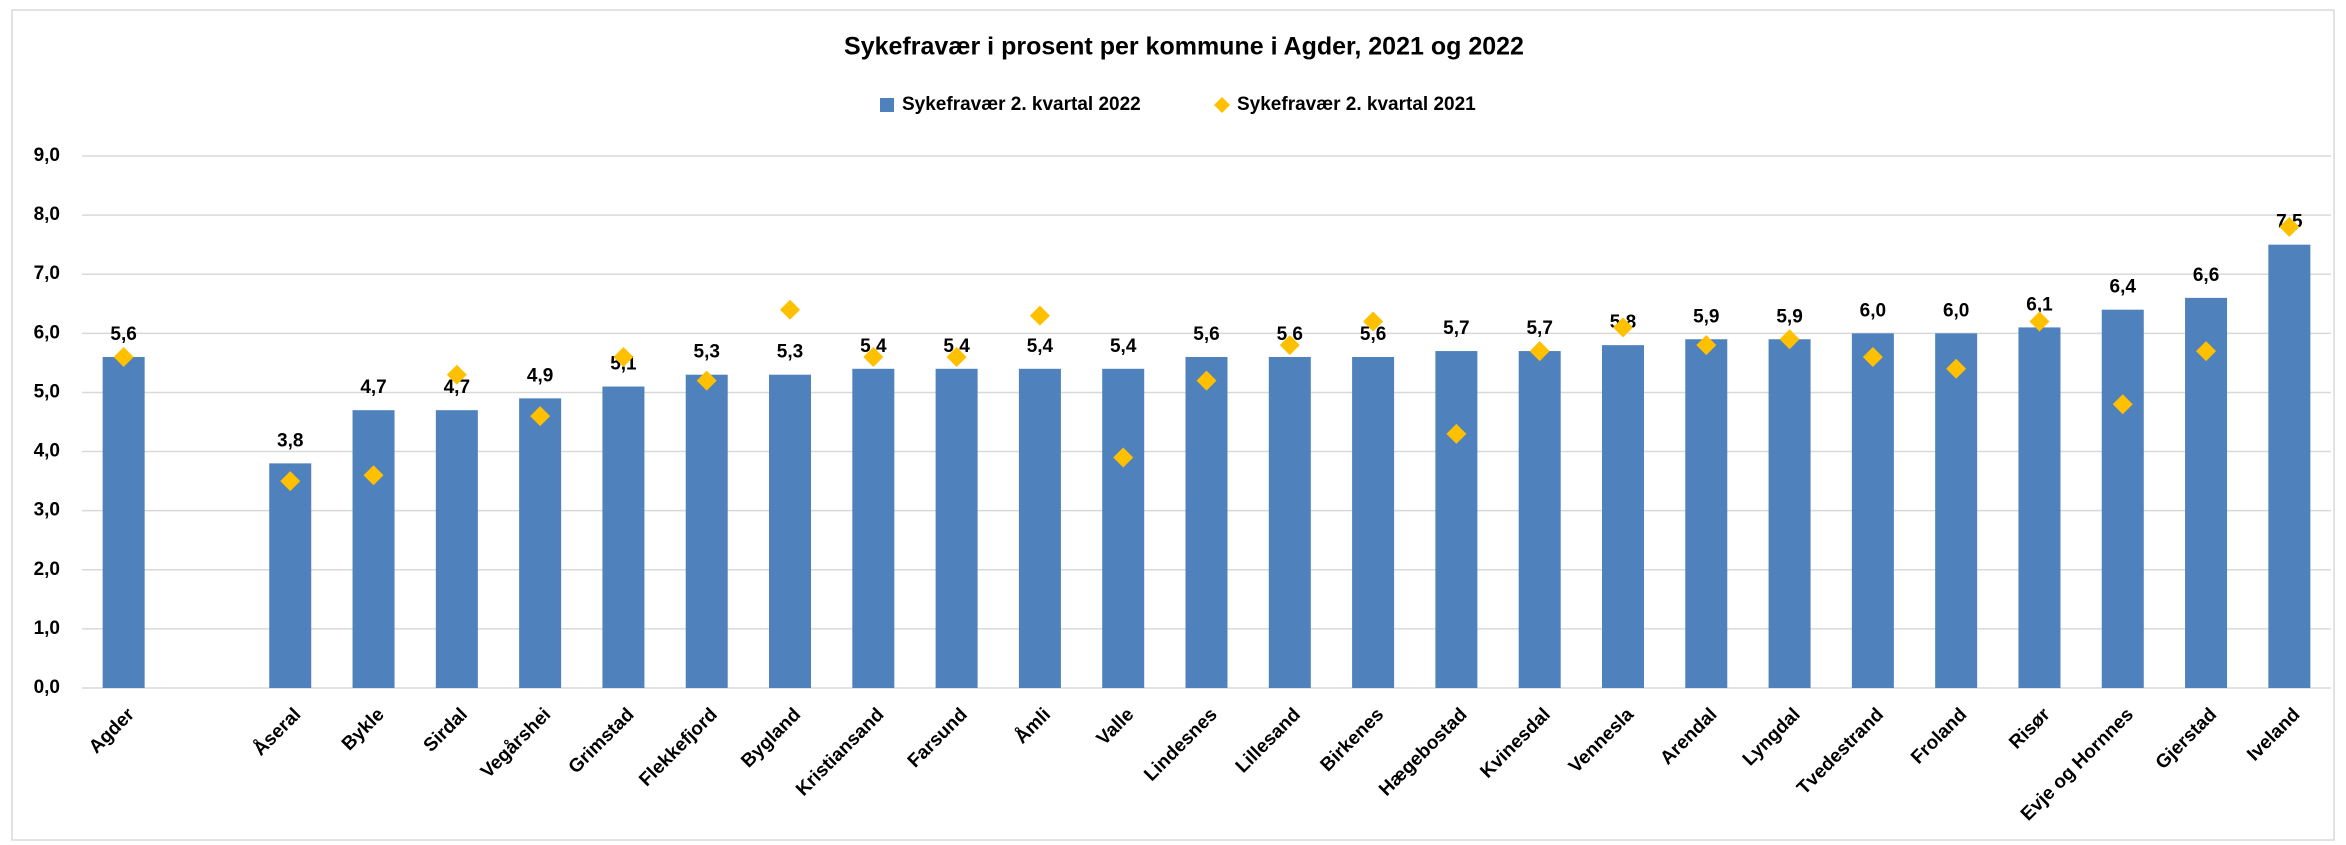 This screenshot has width=2346, height=845. Describe the element at coordinates (47, 510) in the screenshot. I see `y-tick-label: 3,0` at that location.